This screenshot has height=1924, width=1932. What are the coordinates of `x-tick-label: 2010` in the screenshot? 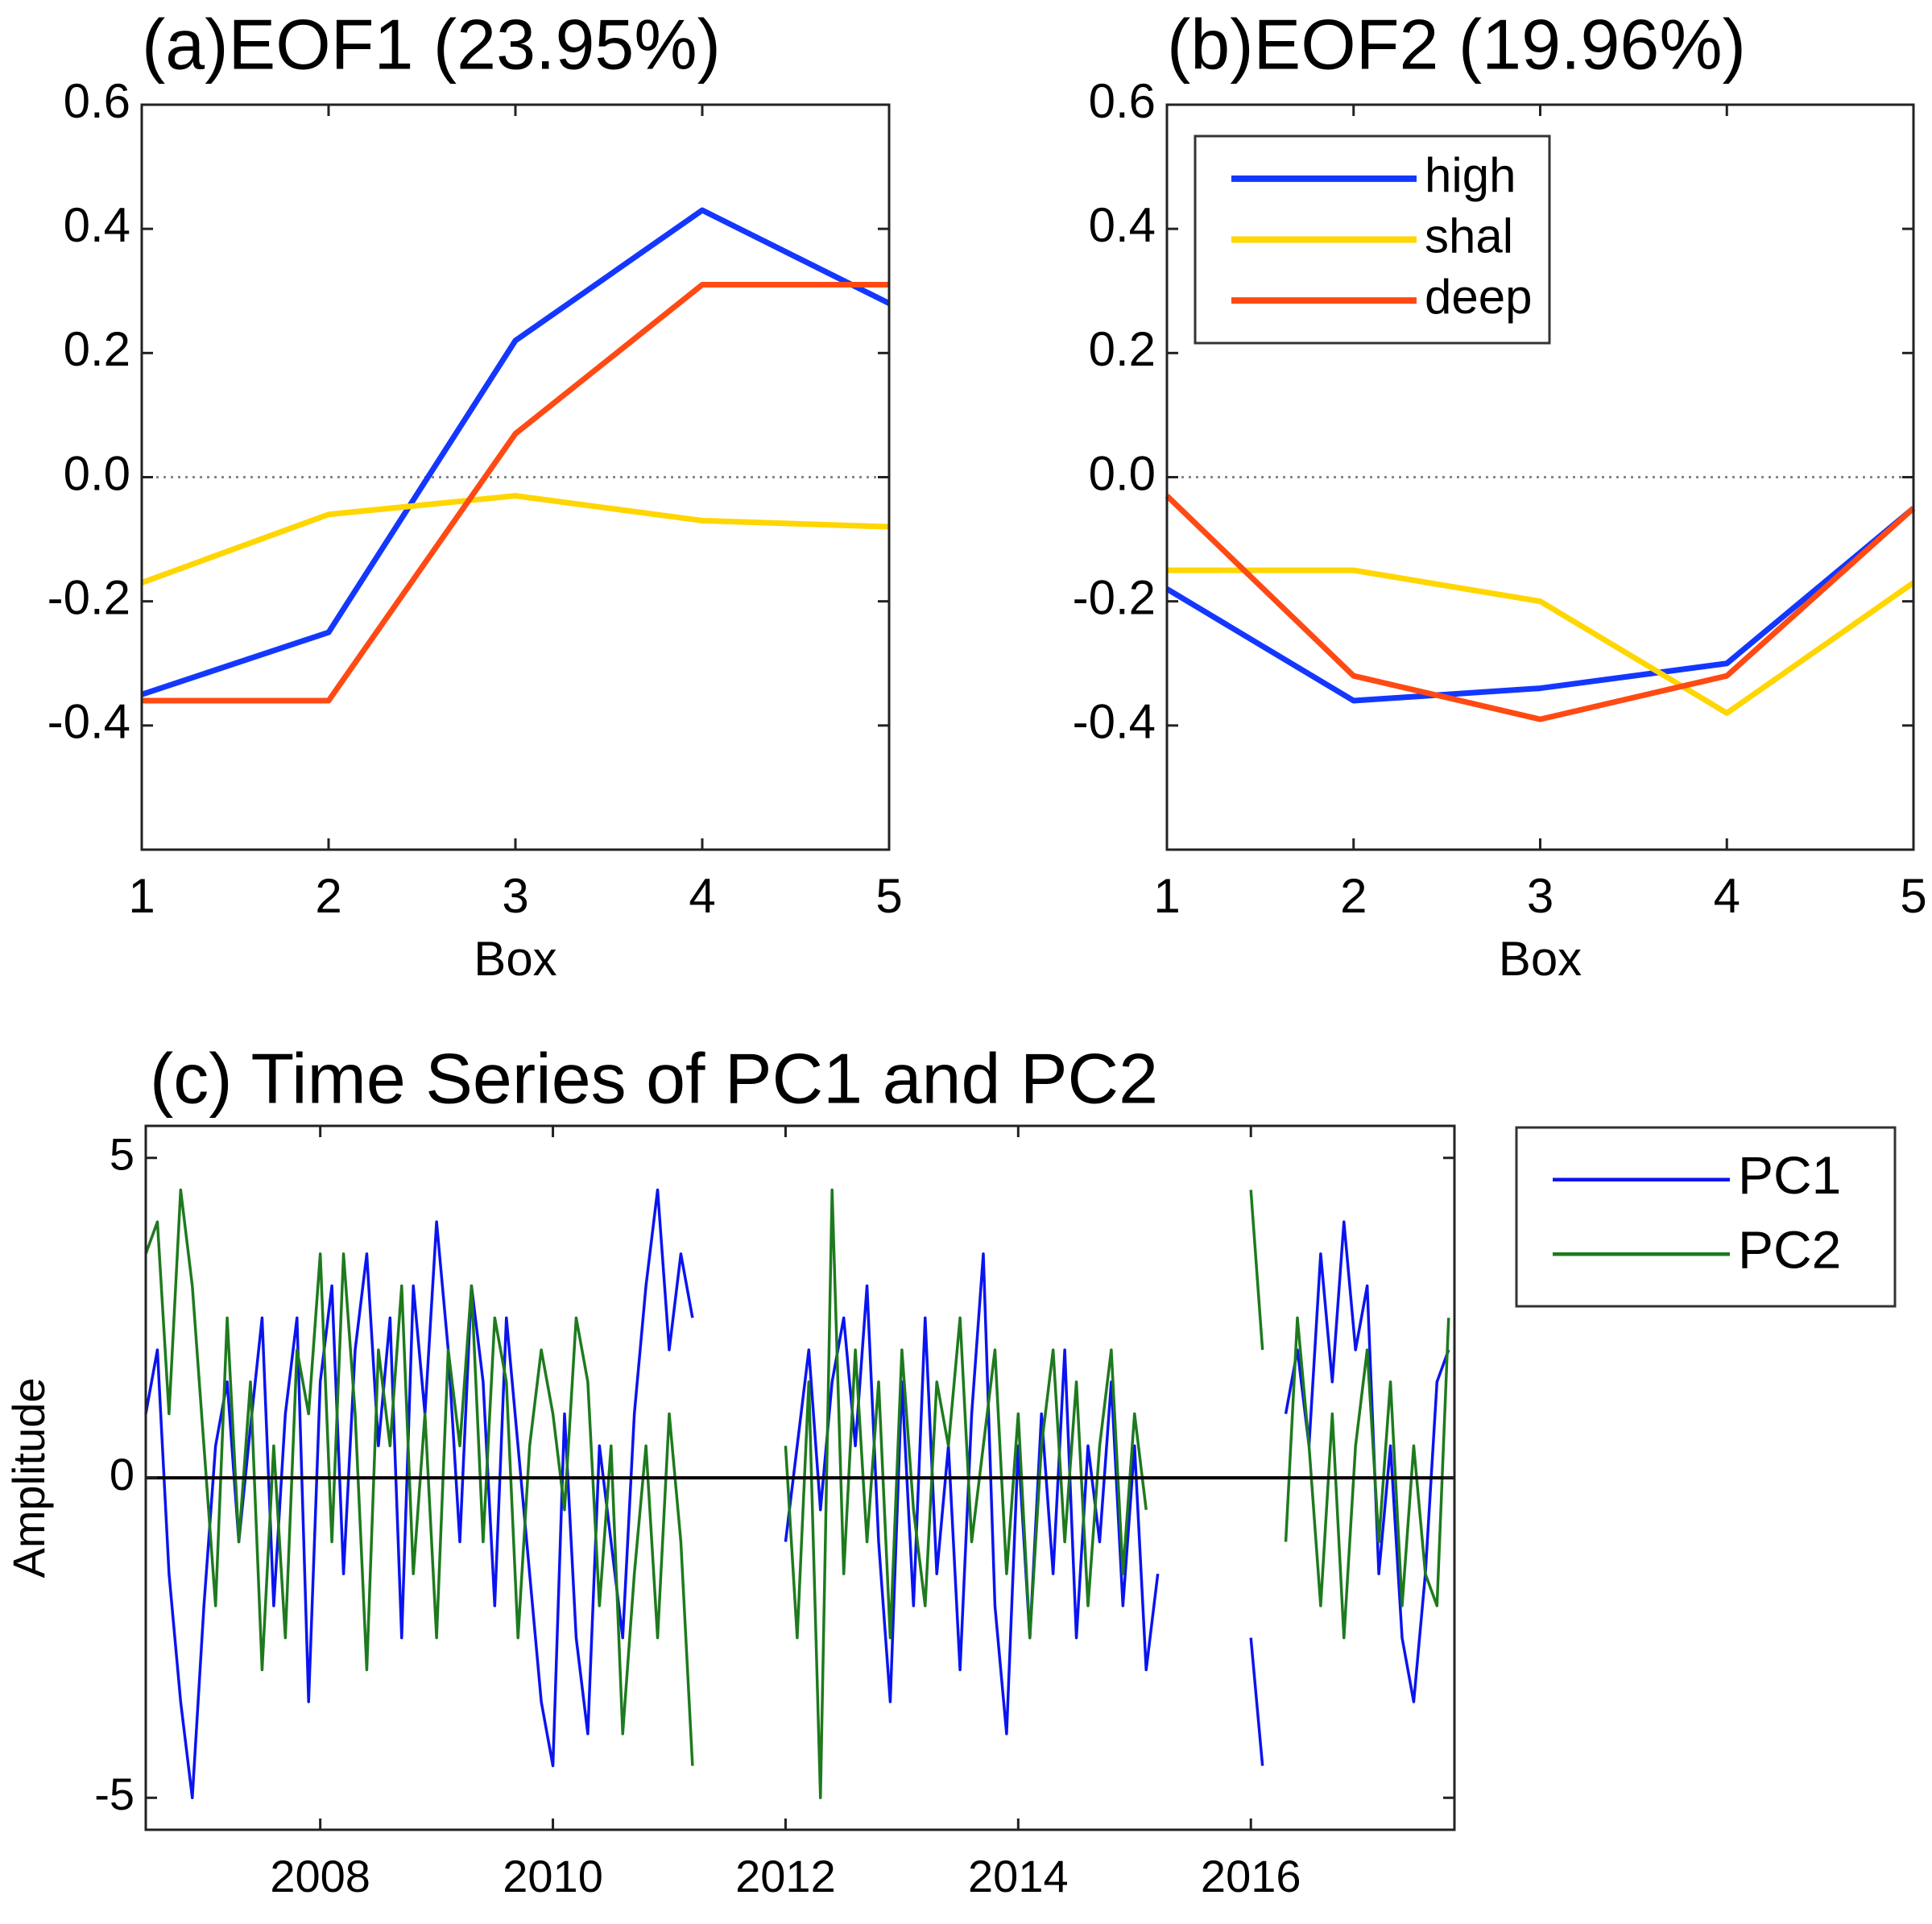 It's located at (553, 1876).